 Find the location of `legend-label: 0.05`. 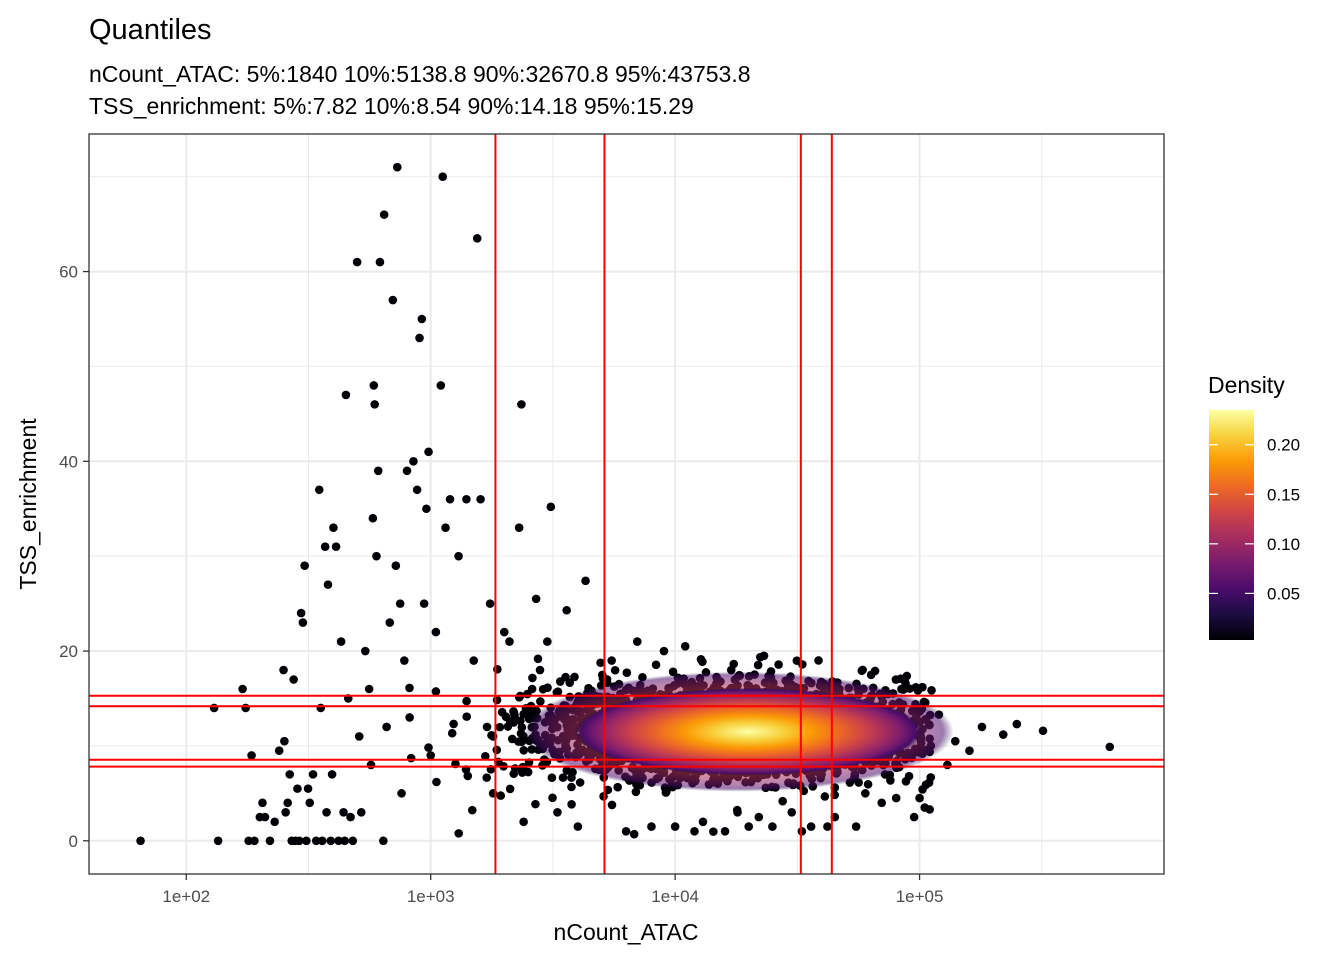

legend-label: 0.05 is located at coordinates (1283, 593).